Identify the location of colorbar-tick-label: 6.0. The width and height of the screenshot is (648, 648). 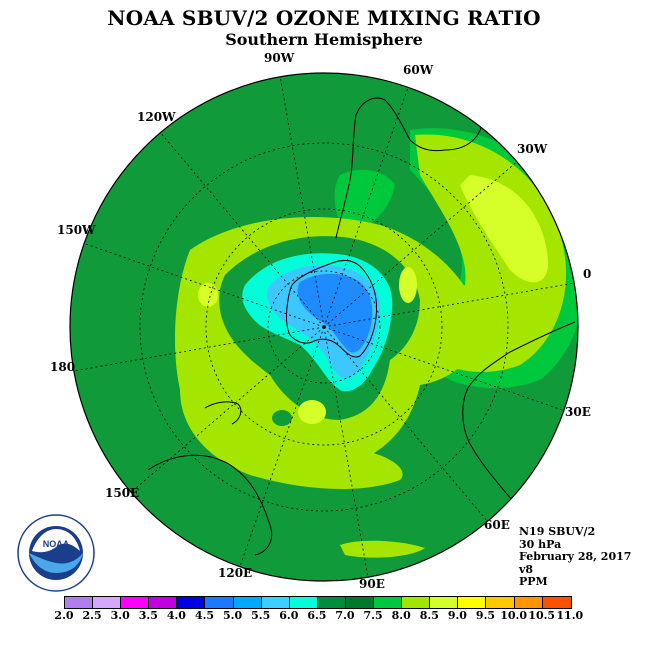
(289, 615).